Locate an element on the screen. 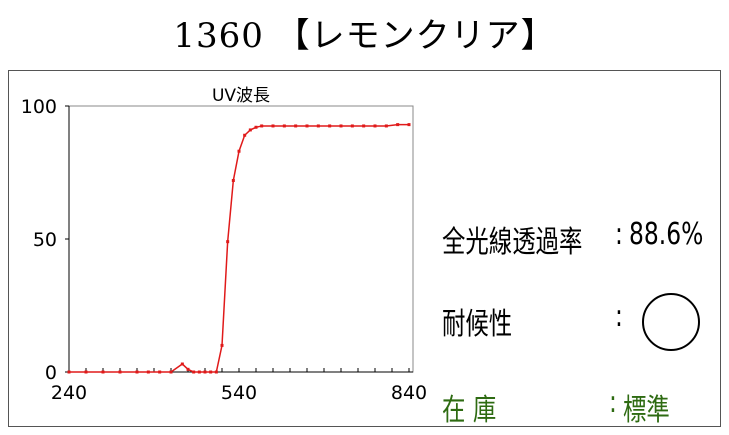  transmittance-colon: : is located at coordinates (619, 234).